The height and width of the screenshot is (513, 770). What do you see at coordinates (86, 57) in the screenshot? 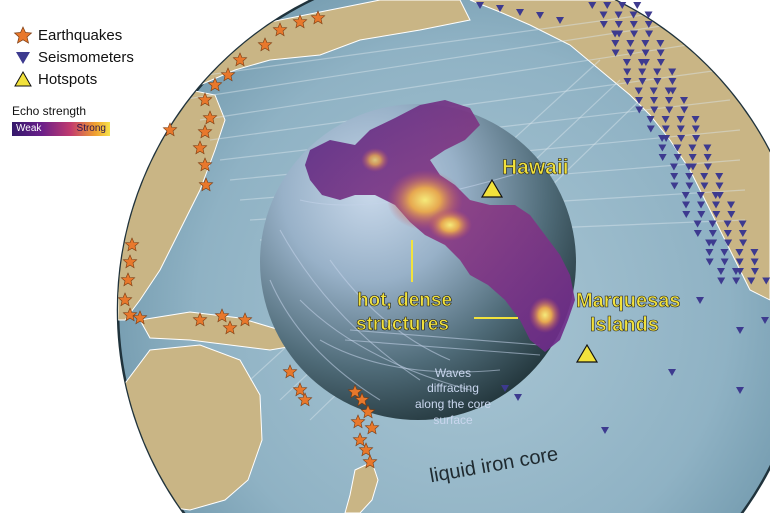
I see `legend-label-seismometers: Seismometers` at bounding box center [86, 57].